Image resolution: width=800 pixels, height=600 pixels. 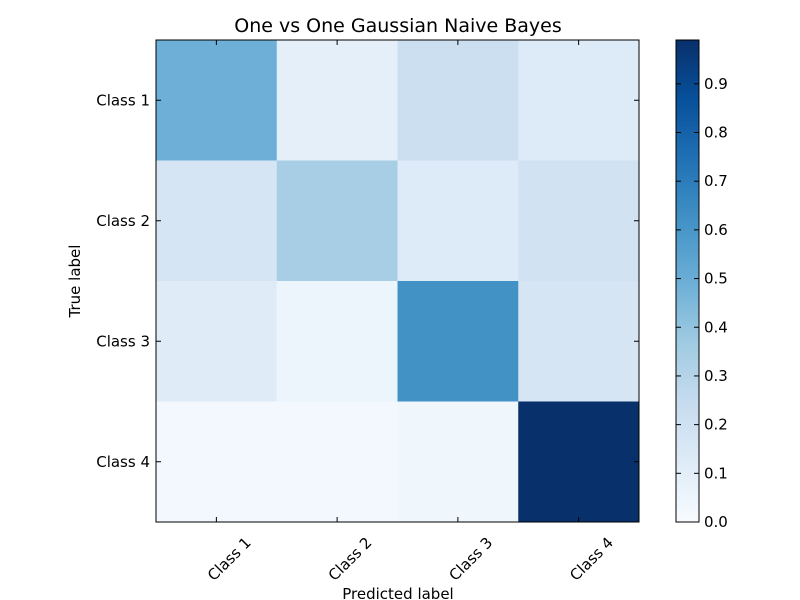 What do you see at coordinates (716, 522) in the screenshot?
I see `colorbar-tick-label: 0.0` at bounding box center [716, 522].